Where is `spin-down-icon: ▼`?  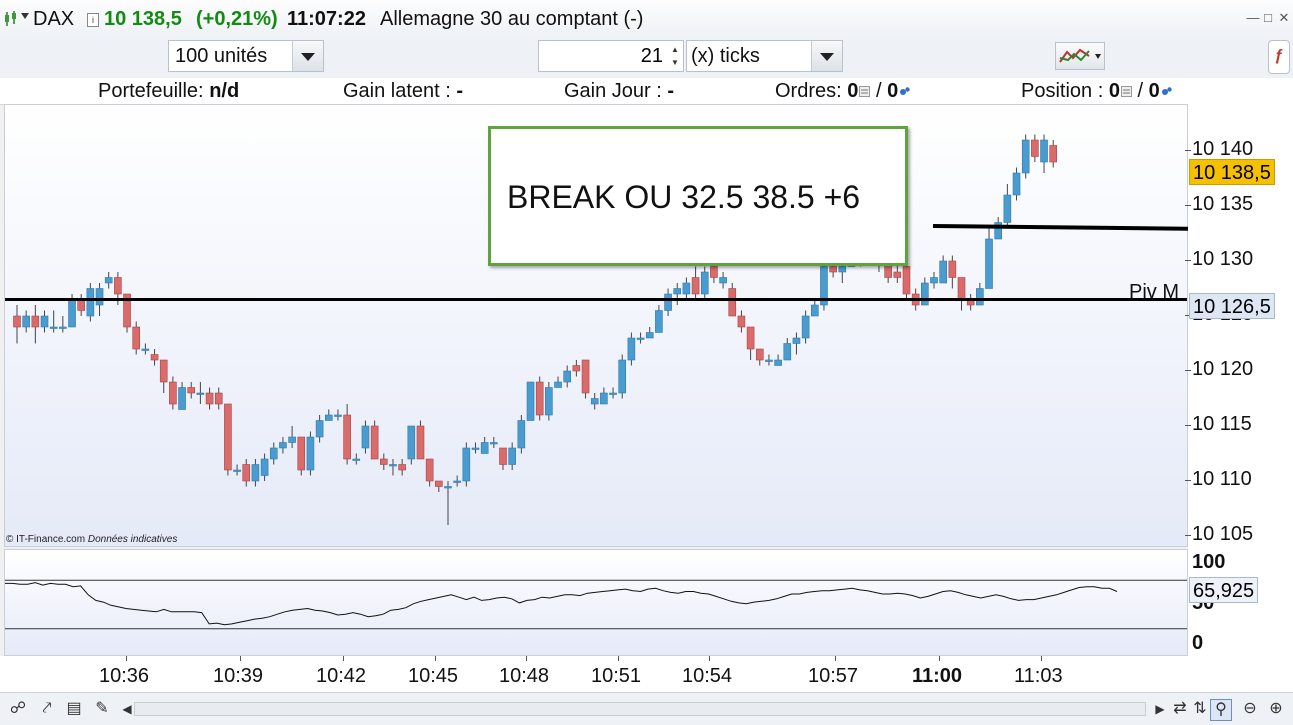 spin-down-icon: ▼ is located at coordinates (675, 62).